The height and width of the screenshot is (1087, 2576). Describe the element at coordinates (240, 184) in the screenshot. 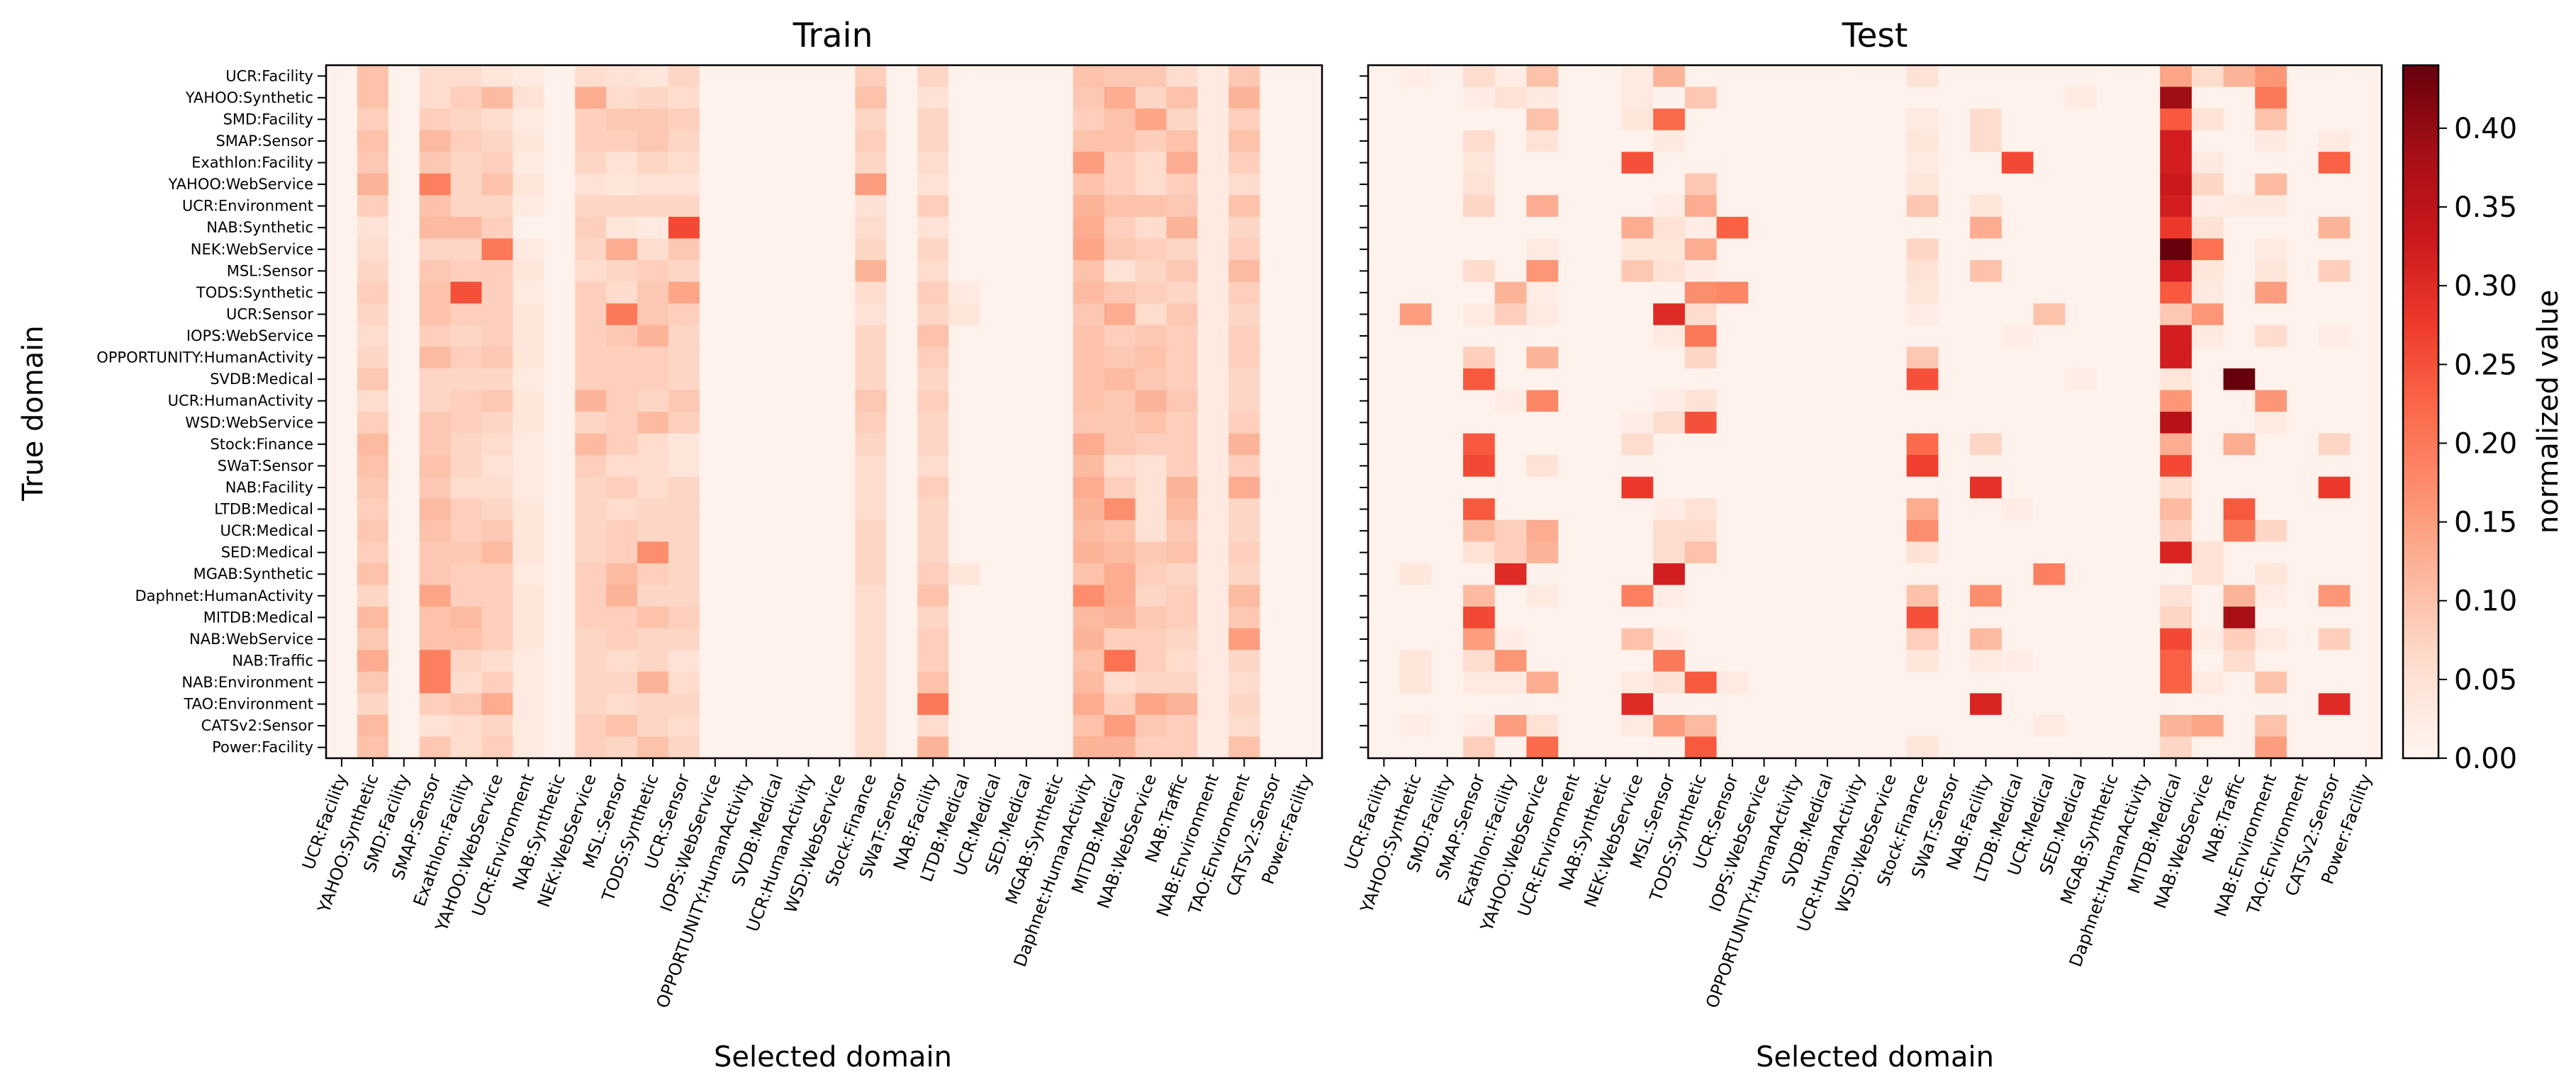

I see `y-tick-label: YAHOO:WebService` at that location.